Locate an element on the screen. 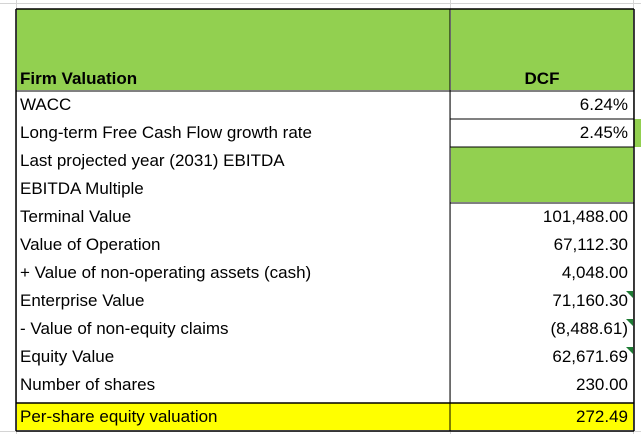 The width and height of the screenshot is (641, 434). header-dcf: DCF is located at coordinates (542, 78).